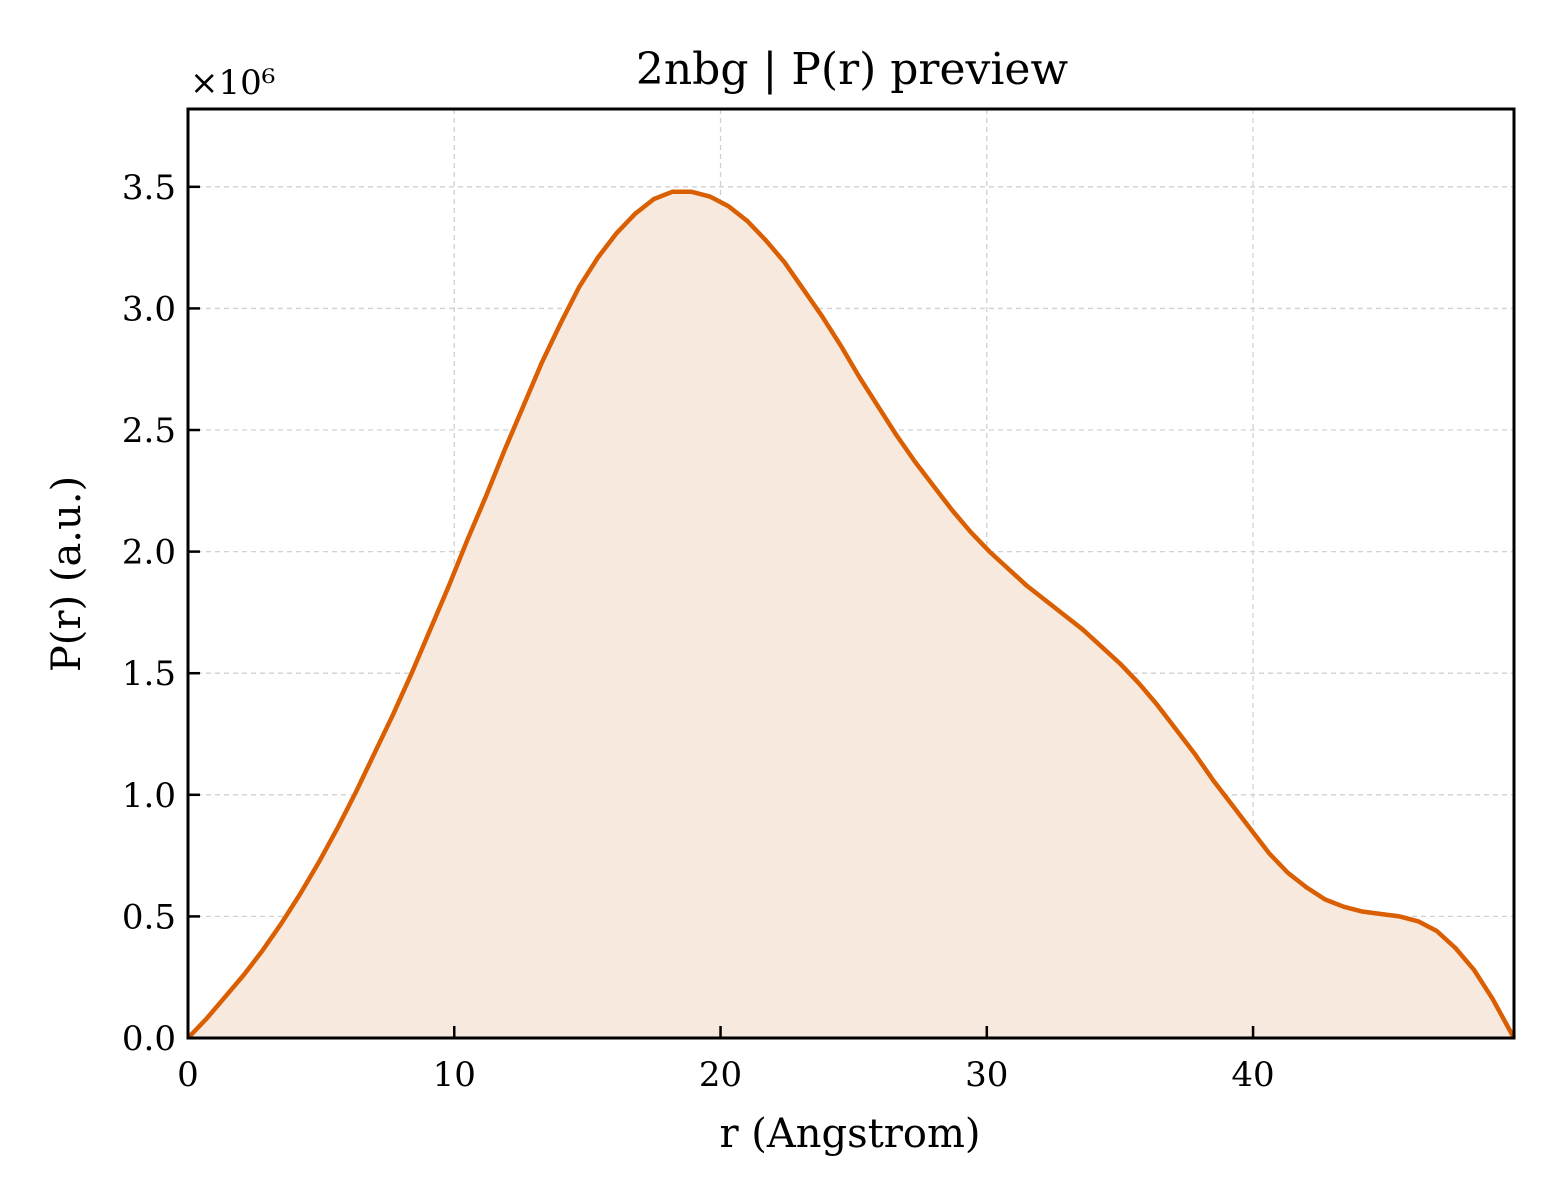  I want to click on chart-title: 2nbg | P(r) preview, so click(852, 69).